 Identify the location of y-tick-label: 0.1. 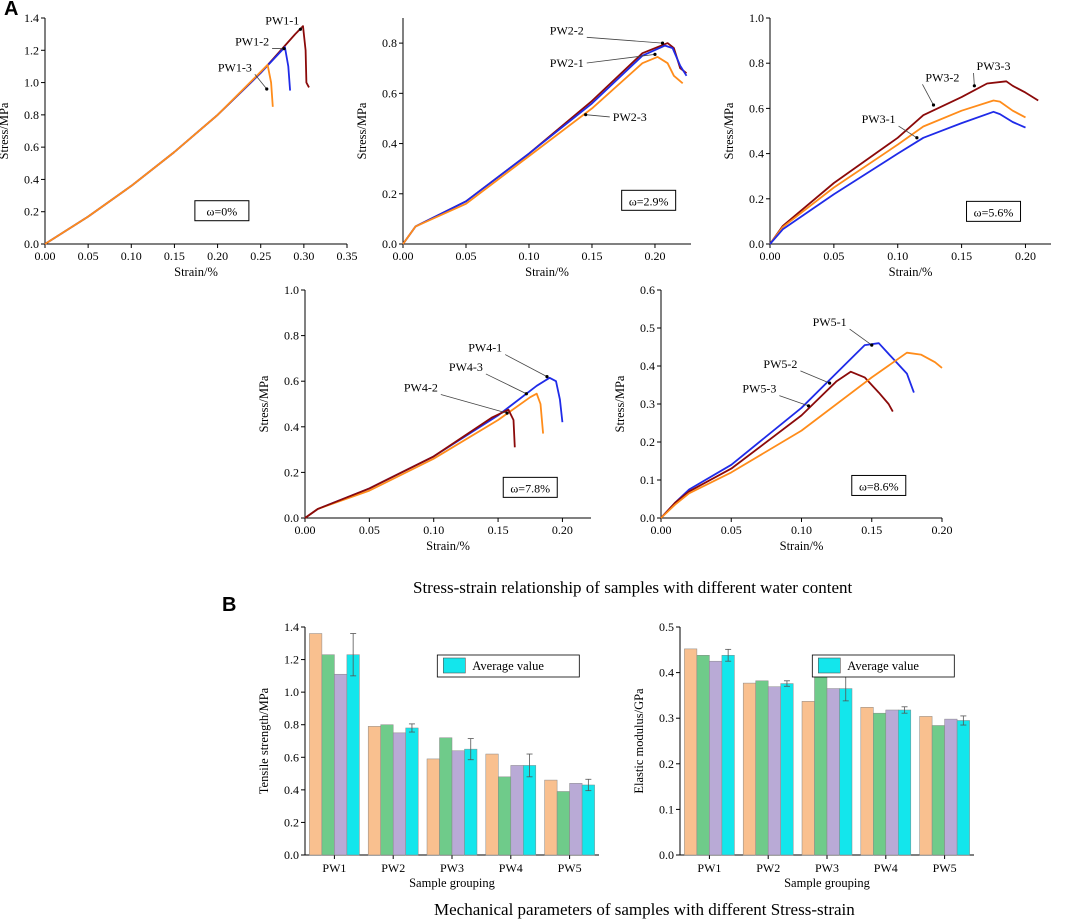
(647, 480).